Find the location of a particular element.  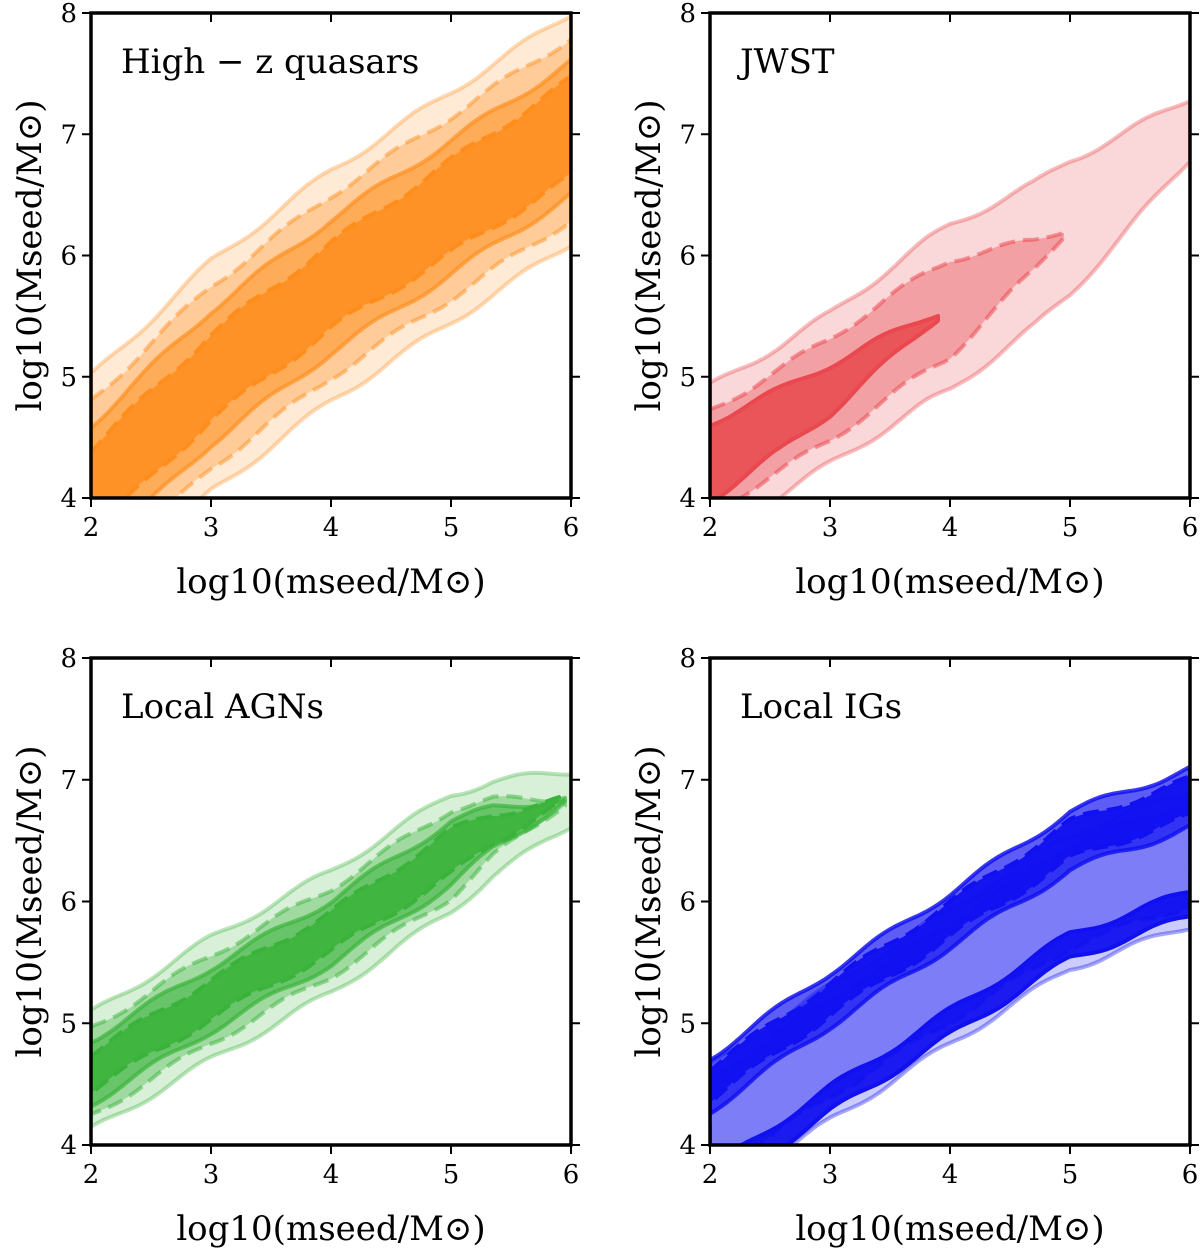

panel-title: Local IGs is located at coordinates (821, 707).